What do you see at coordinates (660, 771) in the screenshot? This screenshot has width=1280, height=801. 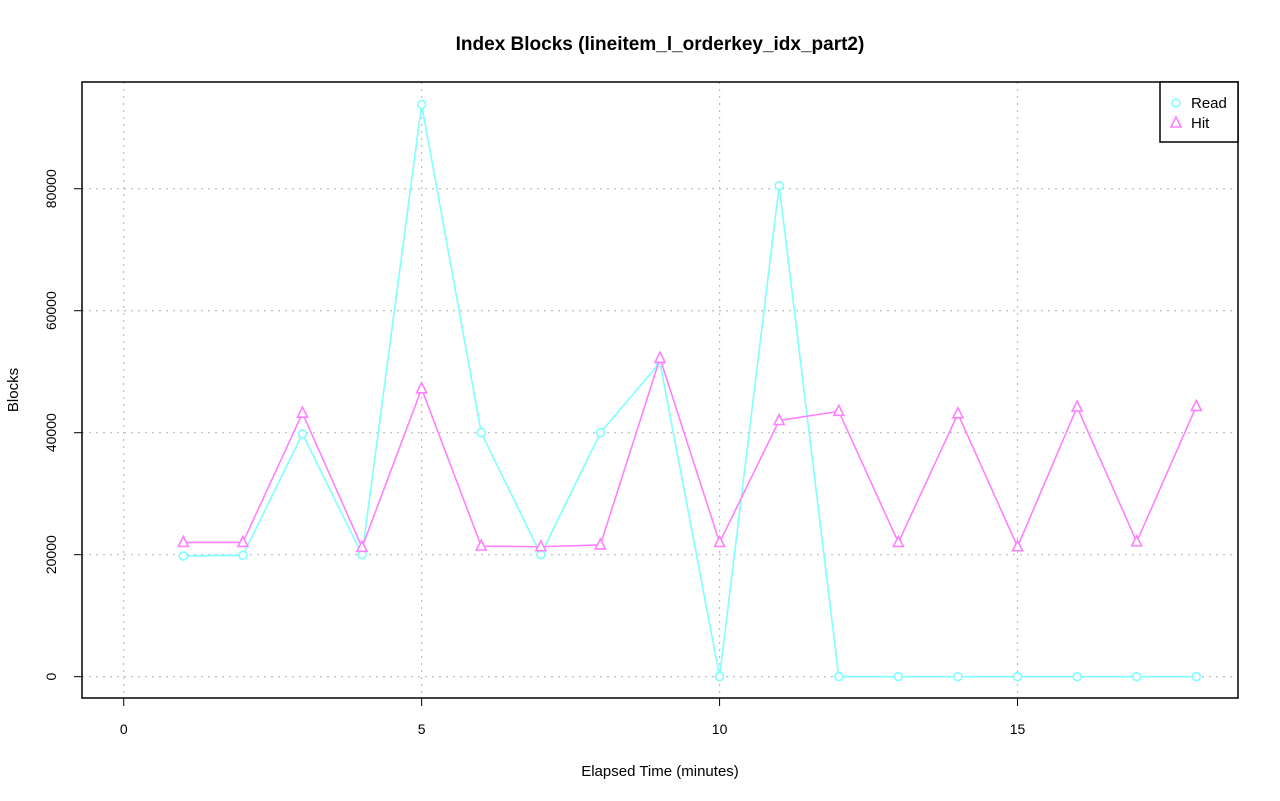 I see `x-axis-label: Elapsed Time (minutes)` at bounding box center [660, 771].